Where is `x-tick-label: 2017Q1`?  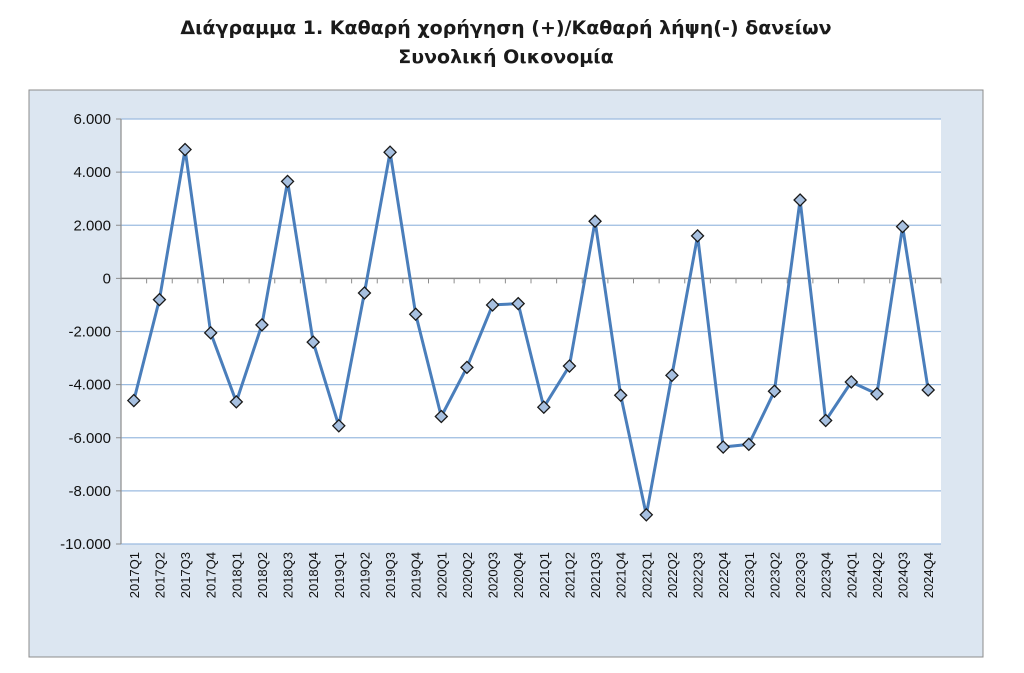 x-tick-label: 2017Q1 is located at coordinates (134, 575).